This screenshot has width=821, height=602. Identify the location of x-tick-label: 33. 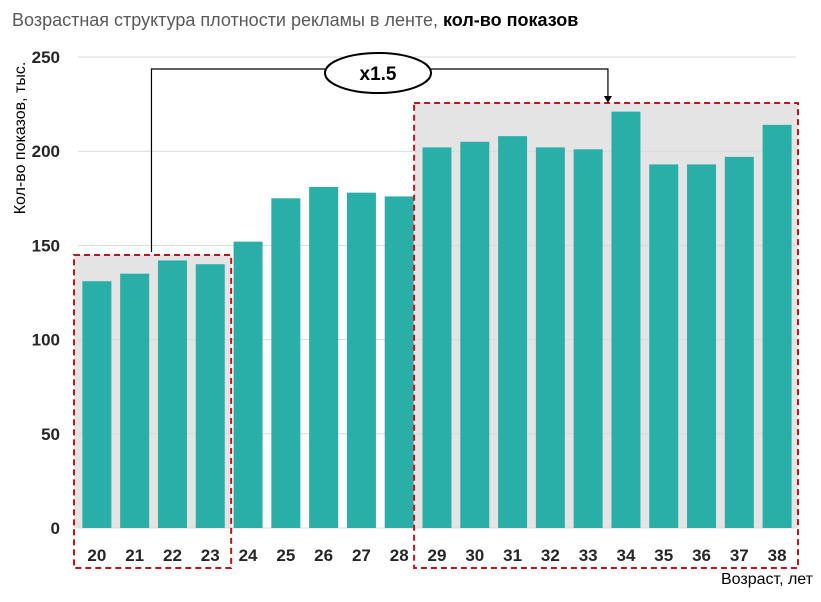
(588, 555).